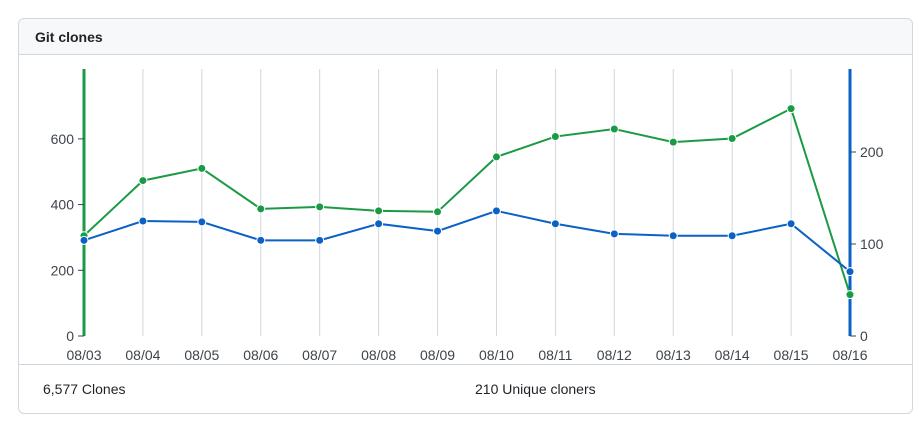 The width and height of the screenshot is (924, 425). I want to click on x-tick-label: 08/06, so click(260, 355).